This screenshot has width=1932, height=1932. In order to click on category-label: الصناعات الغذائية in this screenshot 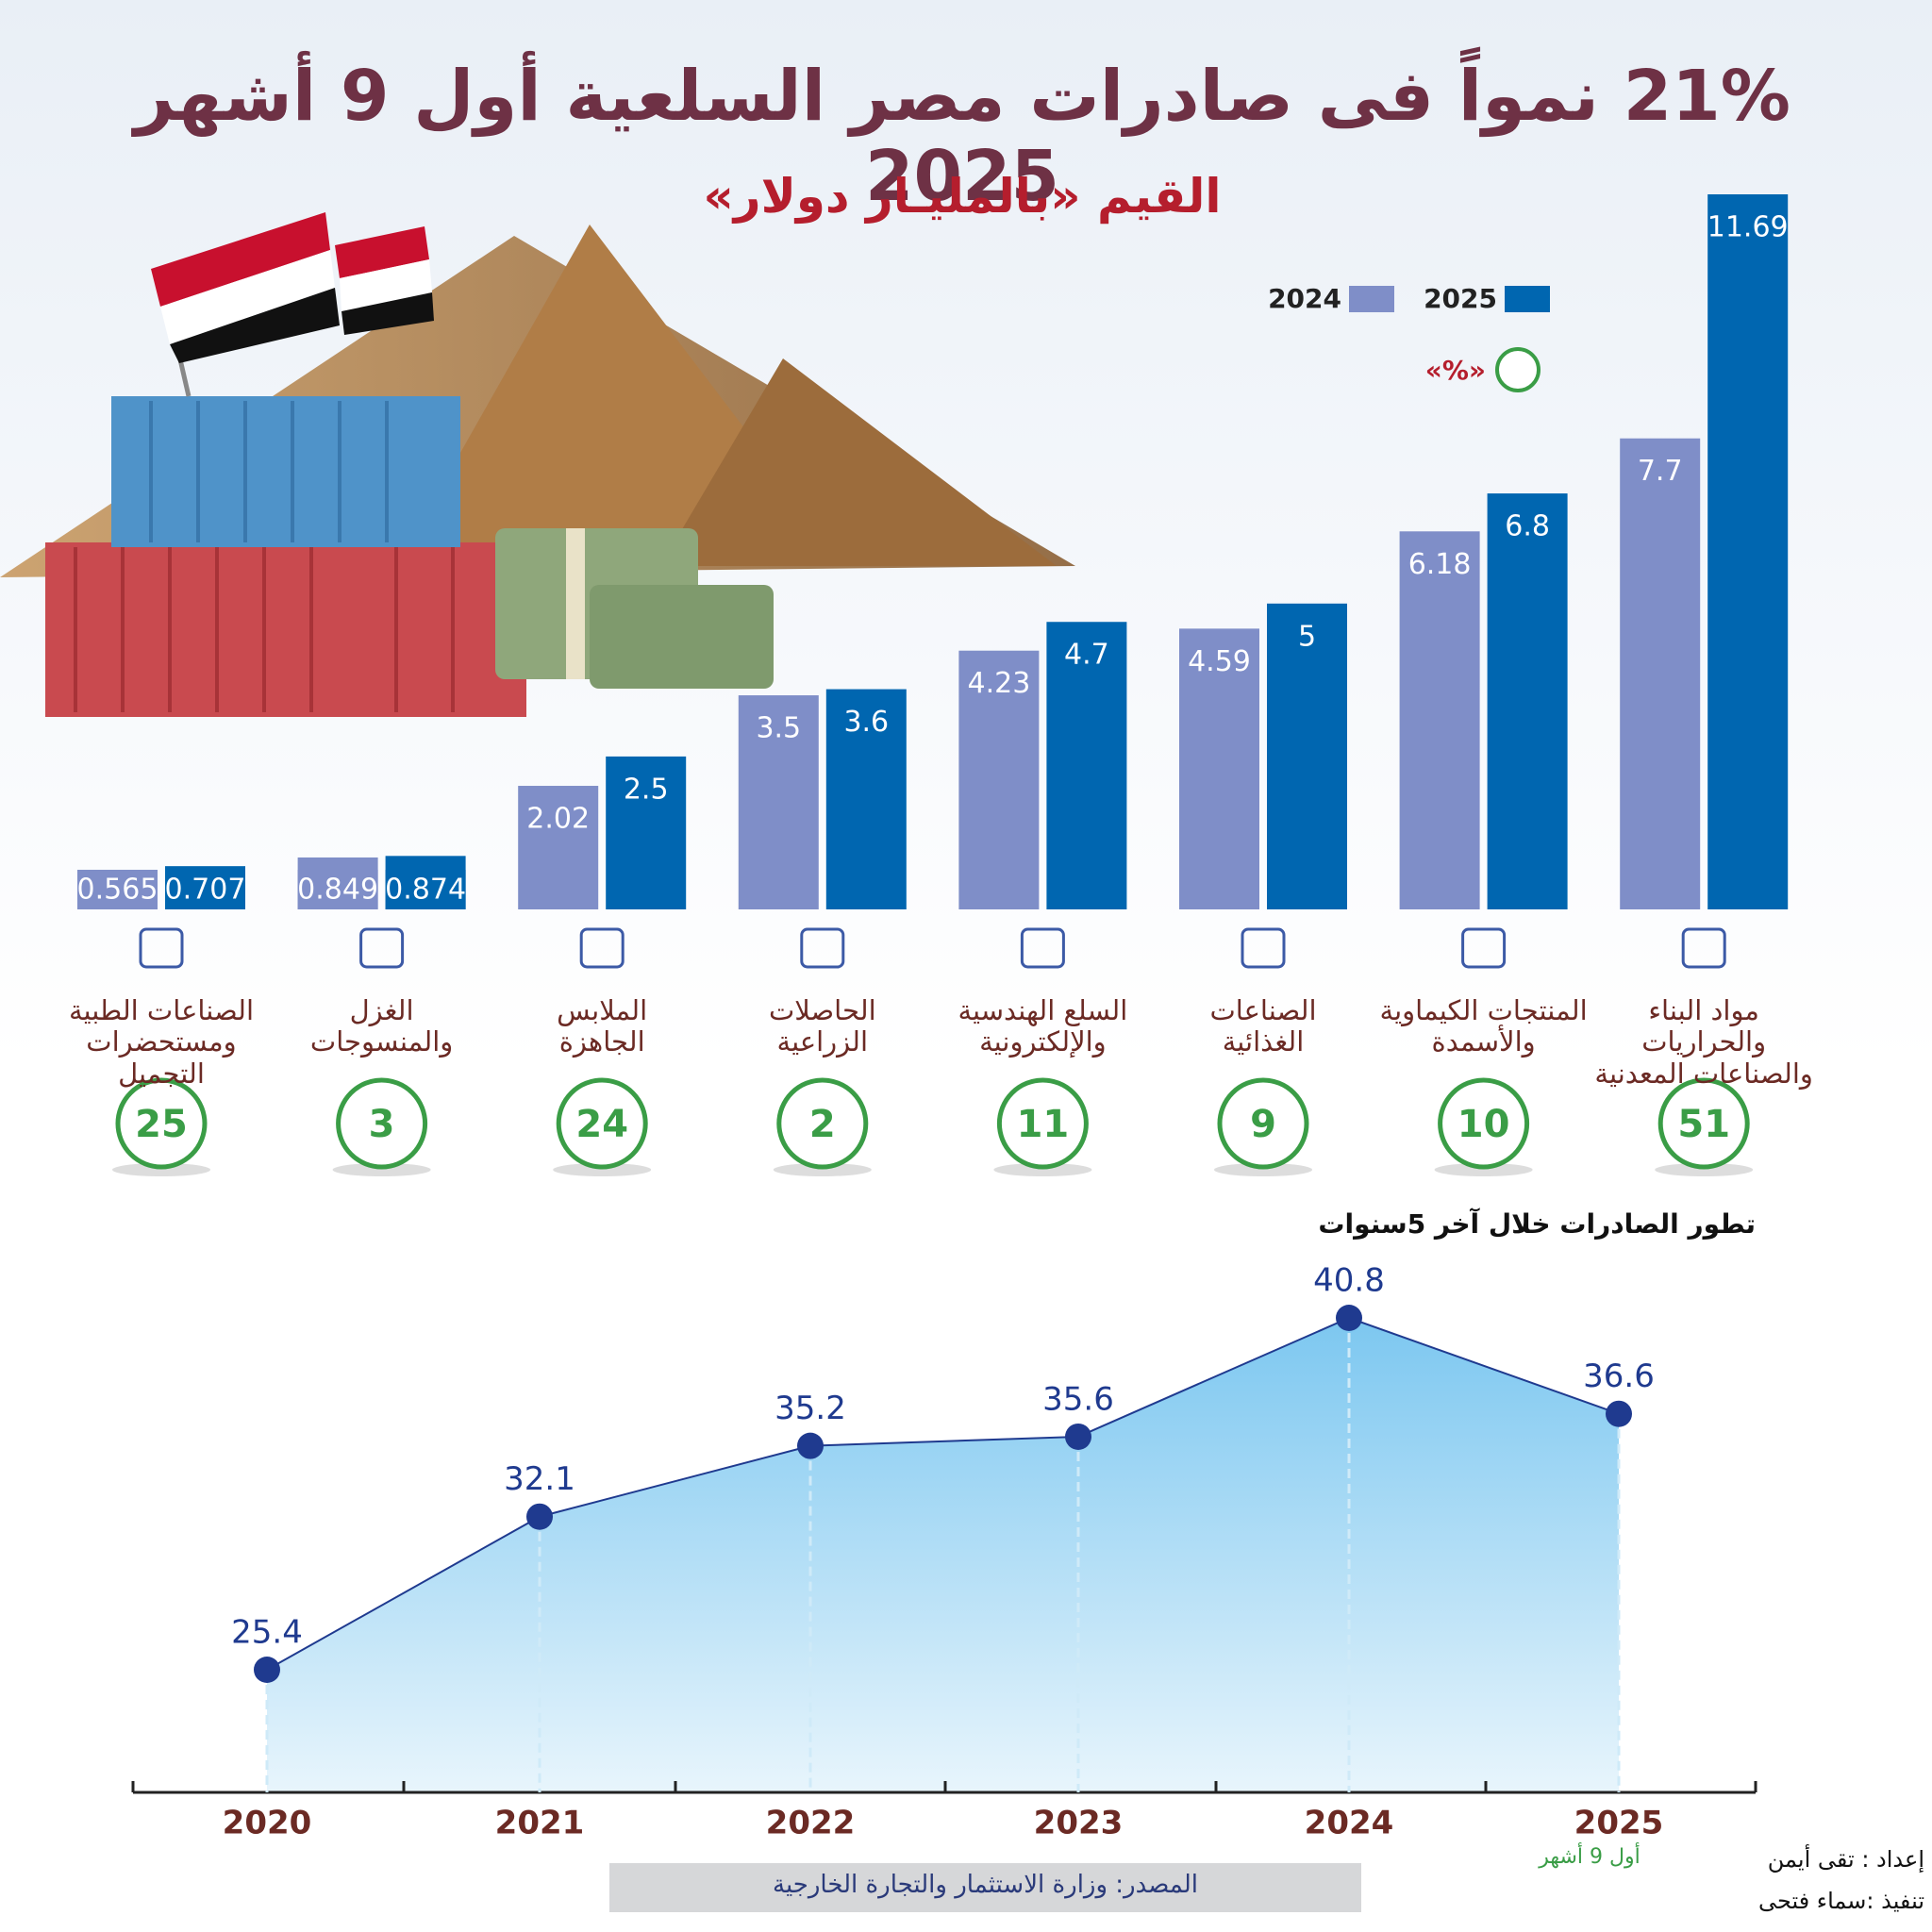, I will do `click(1263, 1026)`.